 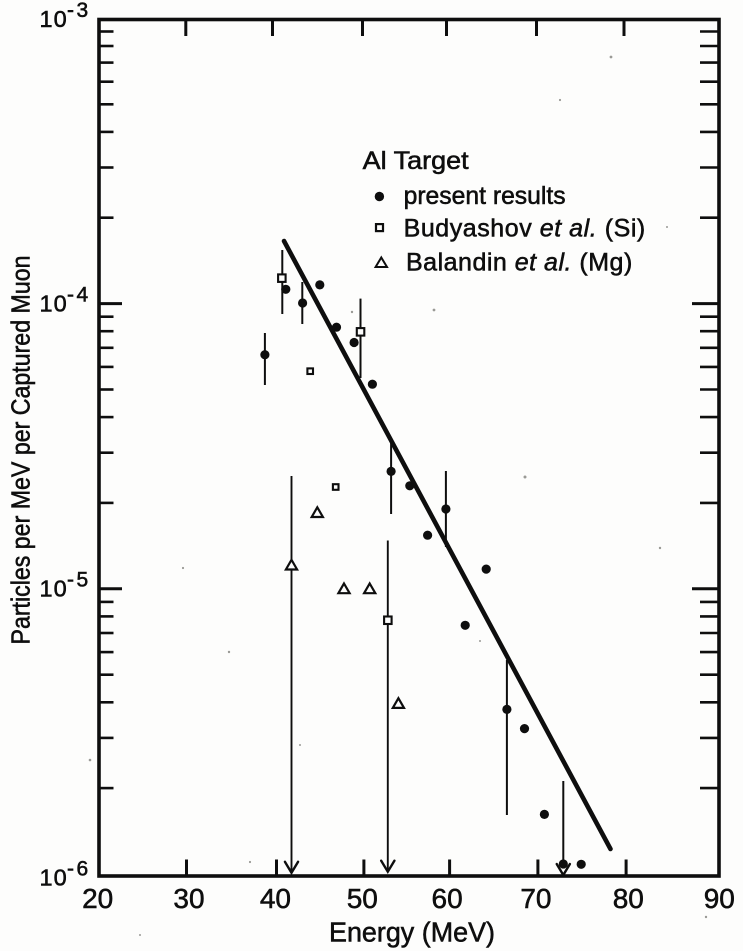 What do you see at coordinates (447, 898) in the screenshot?
I see `svg-text: 60` at bounding box center [447, 898].